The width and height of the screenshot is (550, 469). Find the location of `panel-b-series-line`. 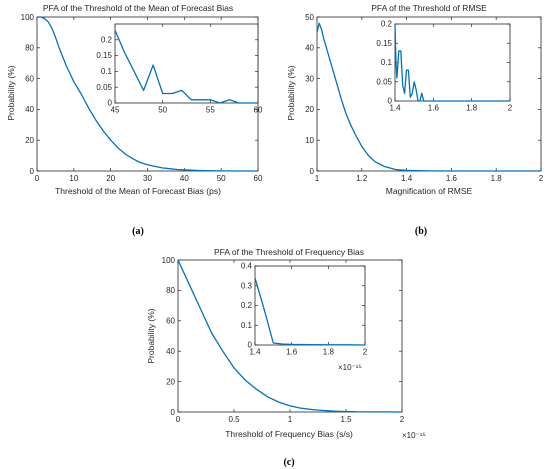

panel-b-series-line is located at coordinates (428, 97).